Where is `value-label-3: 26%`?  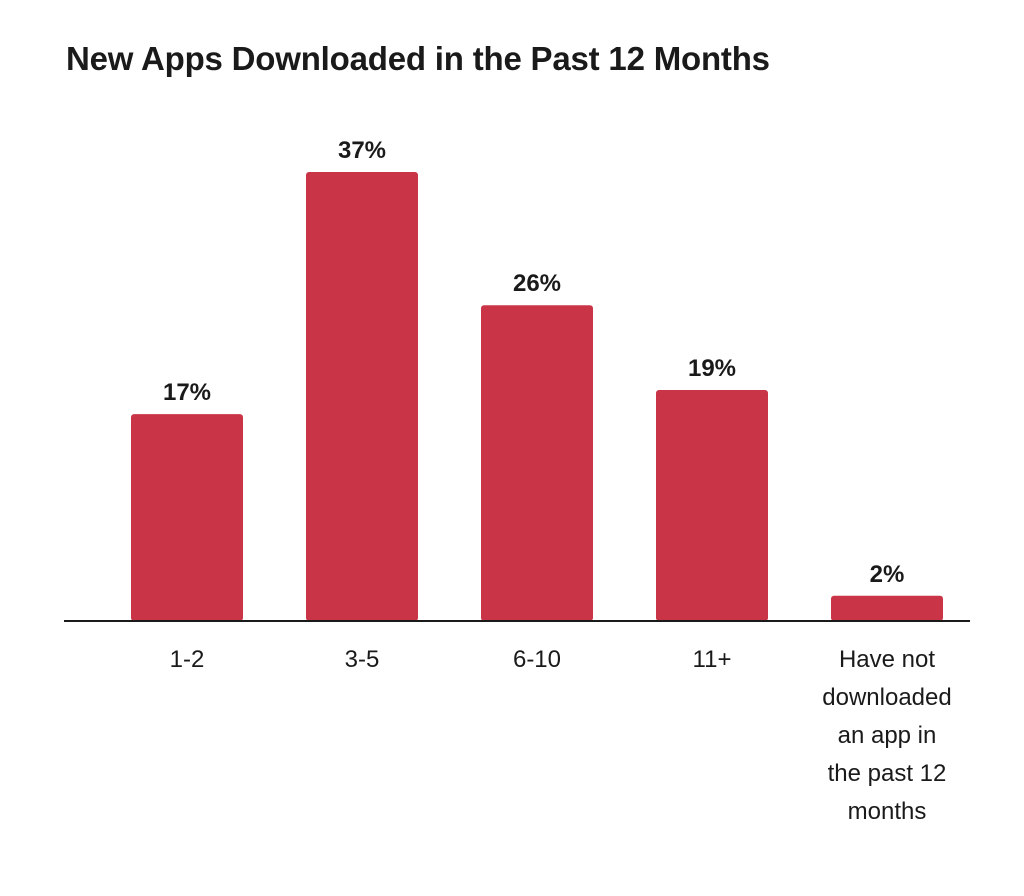 value-label-3: 26% is located at coordinates (537, 283).